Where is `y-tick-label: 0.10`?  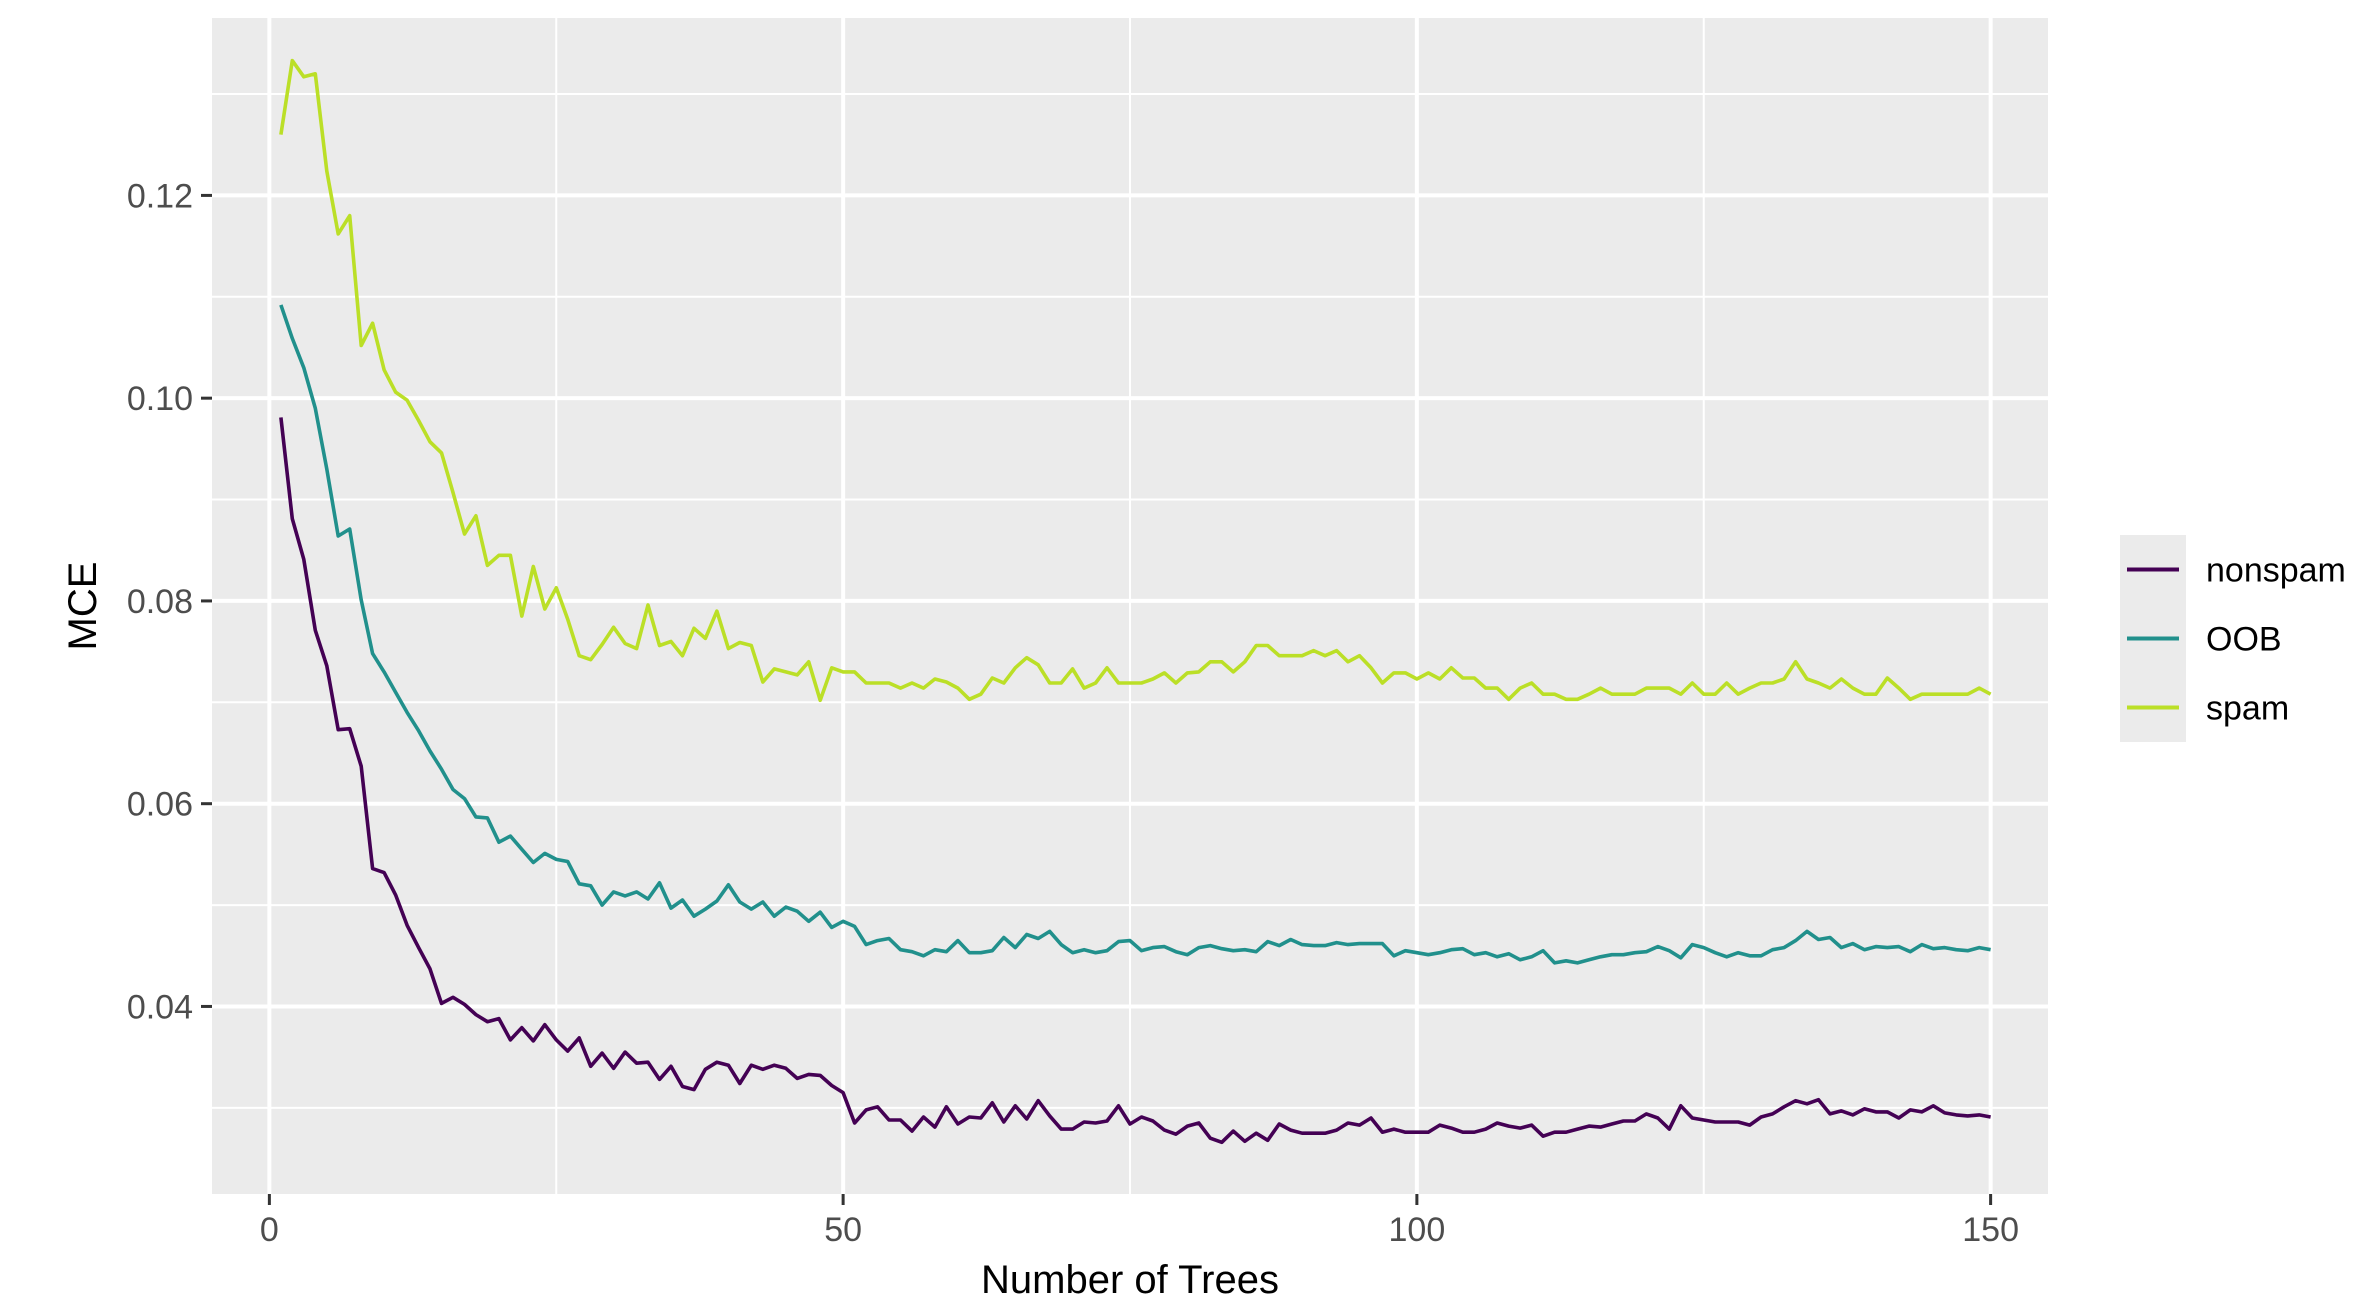 y-tick-label: 0.10 is located at coordinates (160, 399).